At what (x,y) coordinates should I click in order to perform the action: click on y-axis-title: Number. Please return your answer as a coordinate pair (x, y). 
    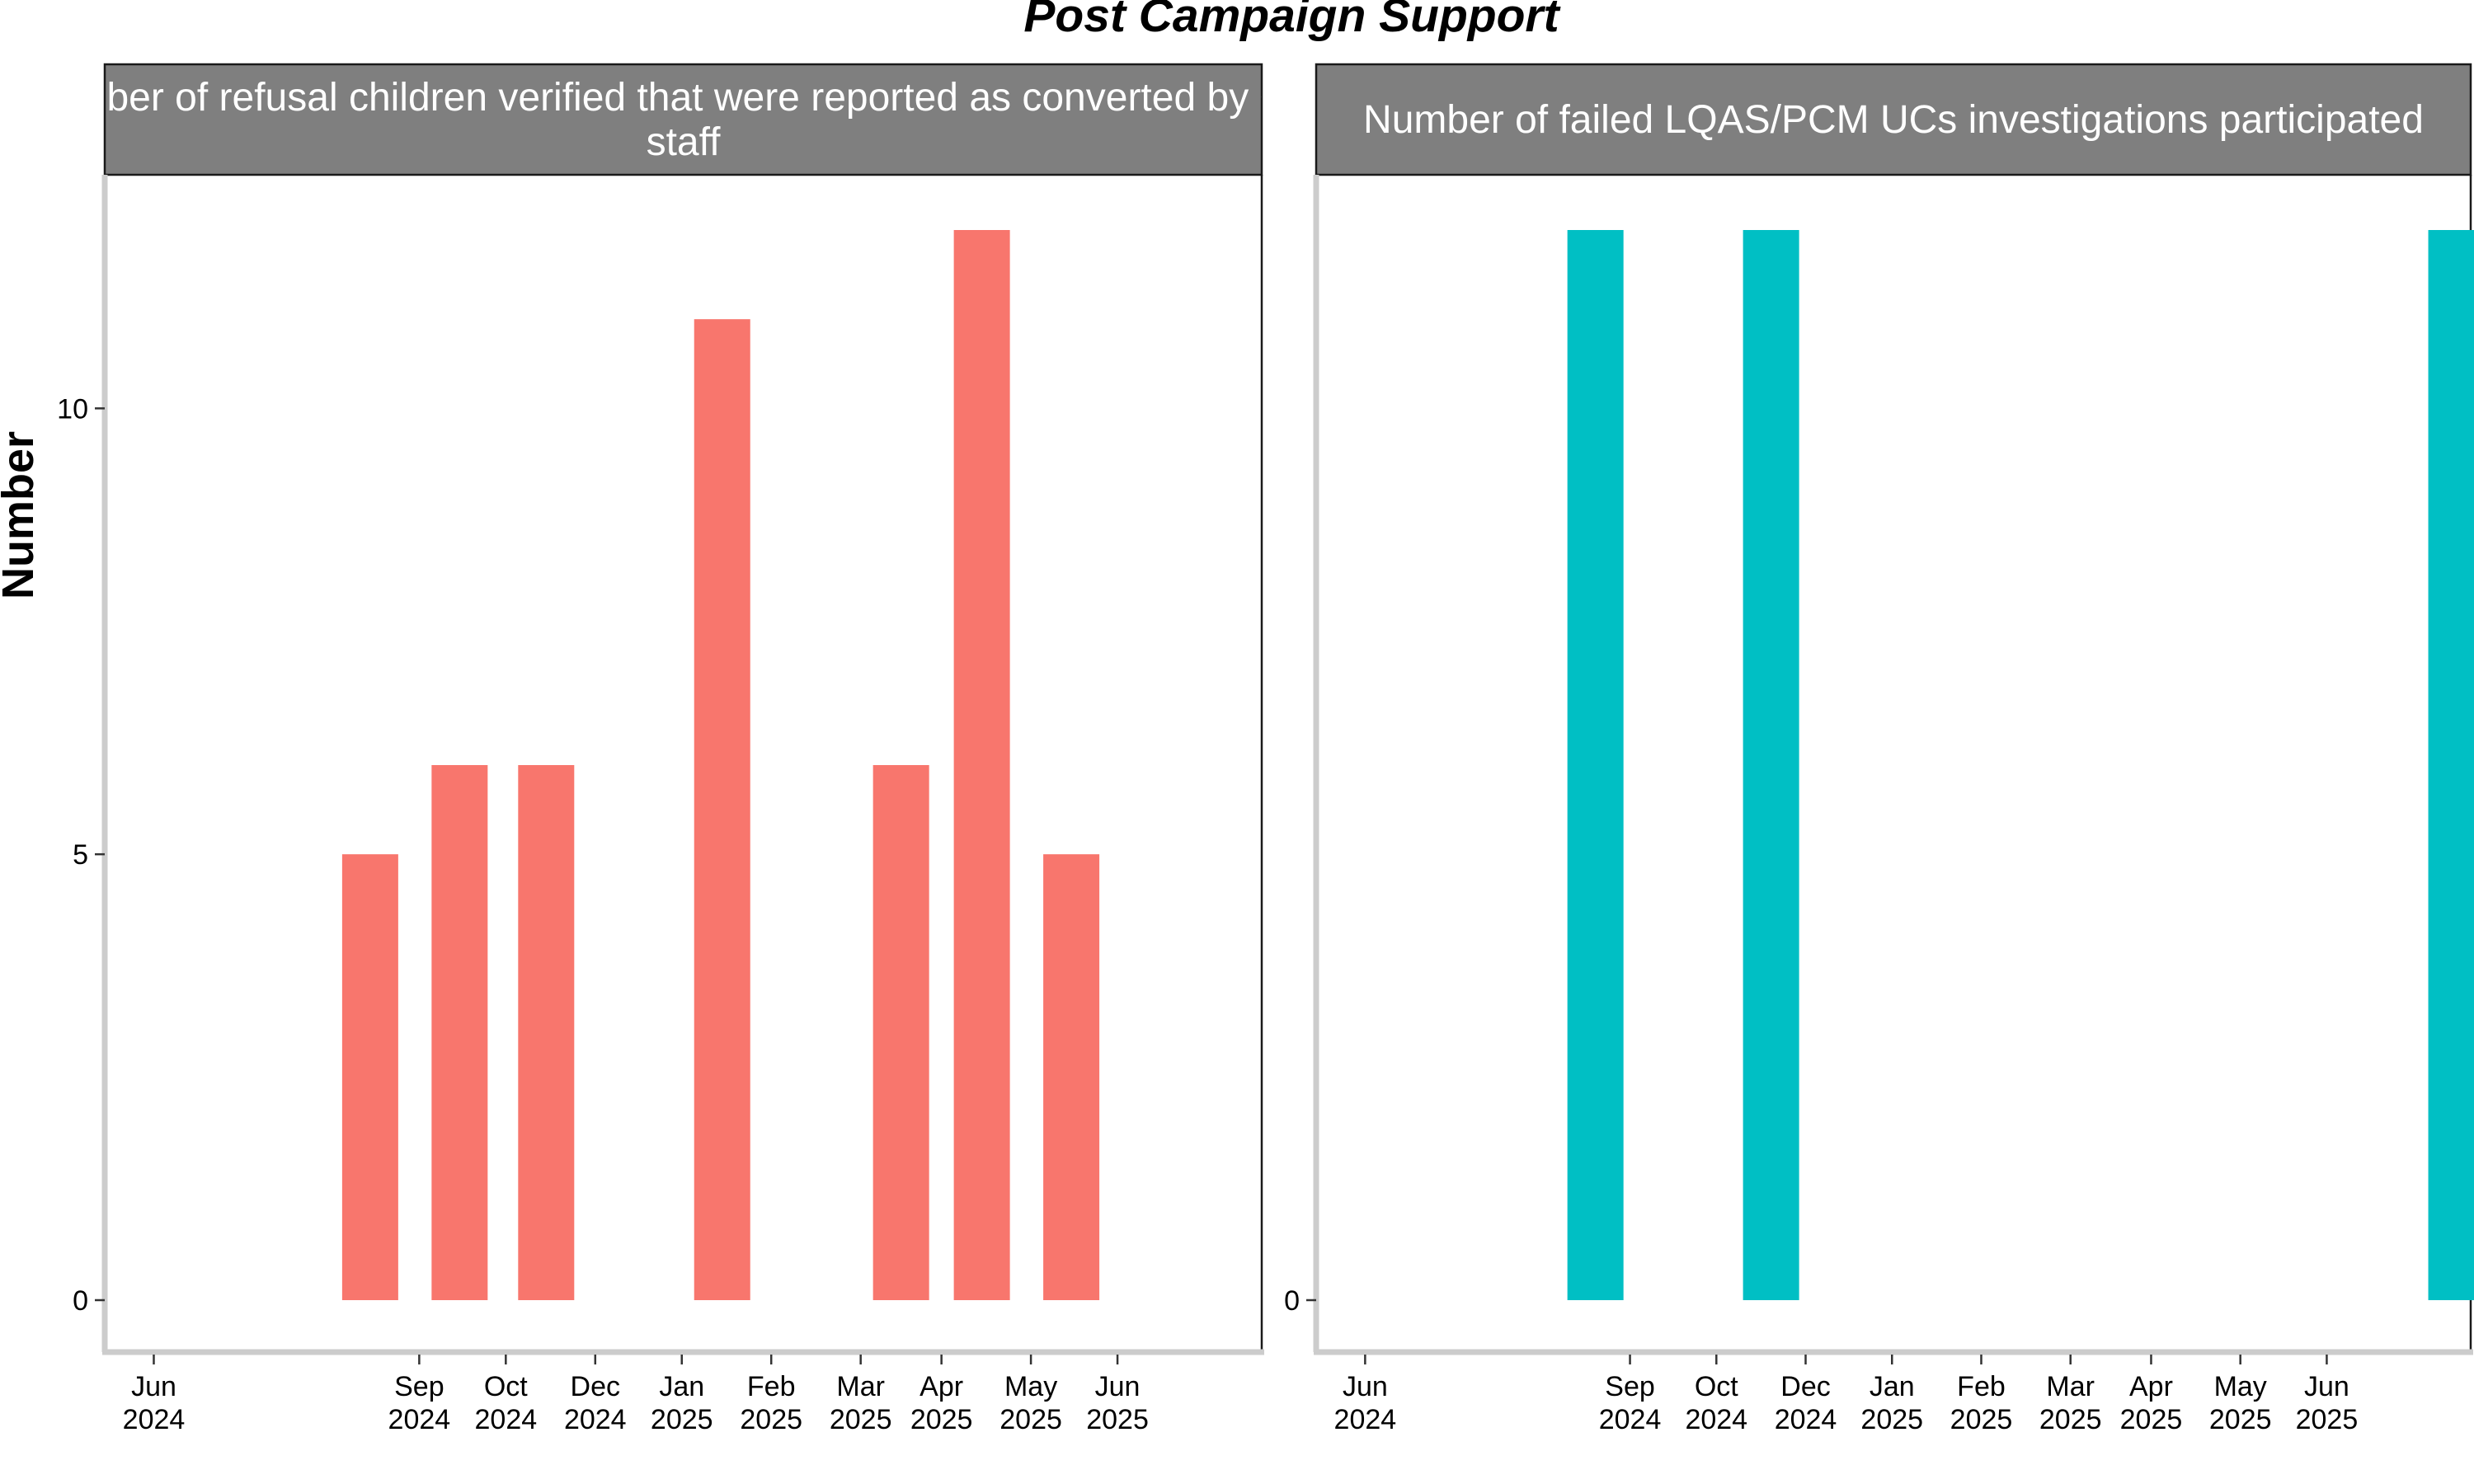
    Looking at the image, I should click on (21, 515).